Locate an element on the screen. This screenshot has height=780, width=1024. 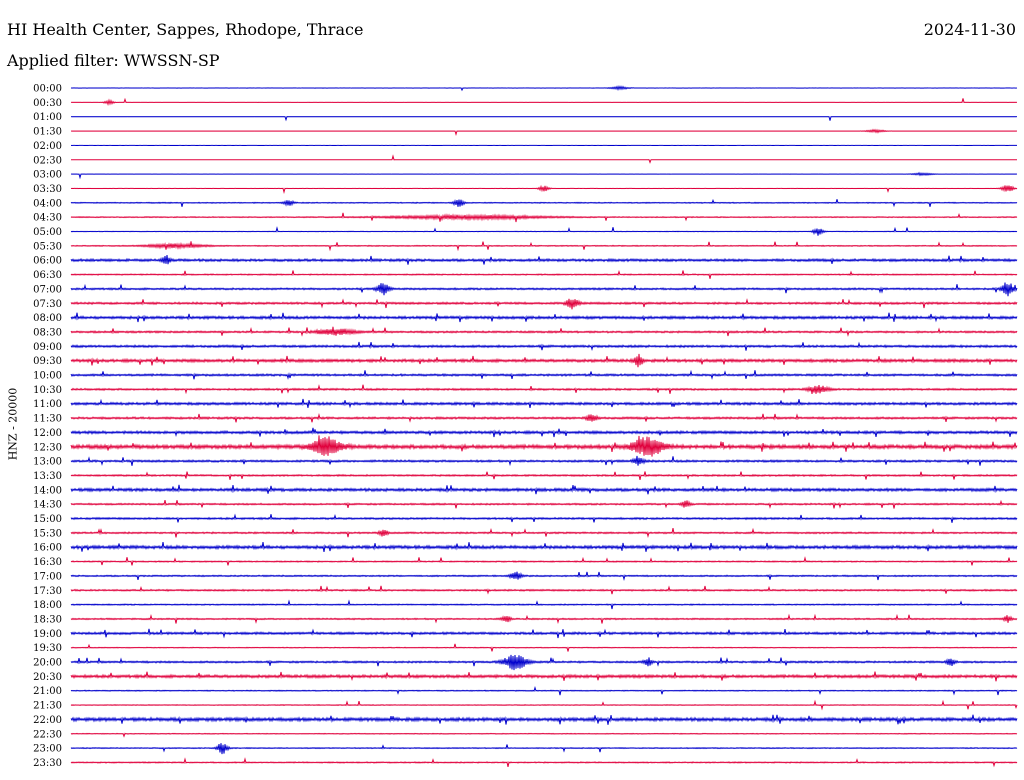
row-time-label: 16:30 is located at coordinates (47, 562).